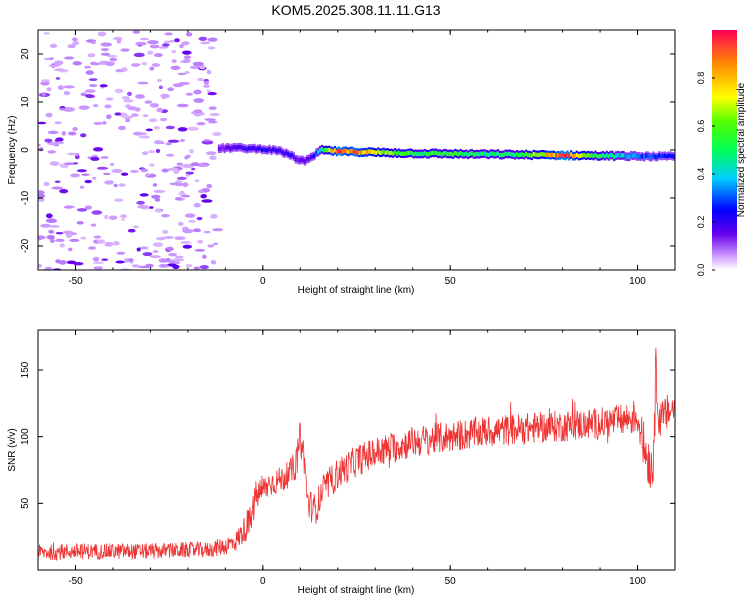 This screenshot has height=600, width=750. I want to click on colorbar-tick-label: 0.6, so click(701, 126).